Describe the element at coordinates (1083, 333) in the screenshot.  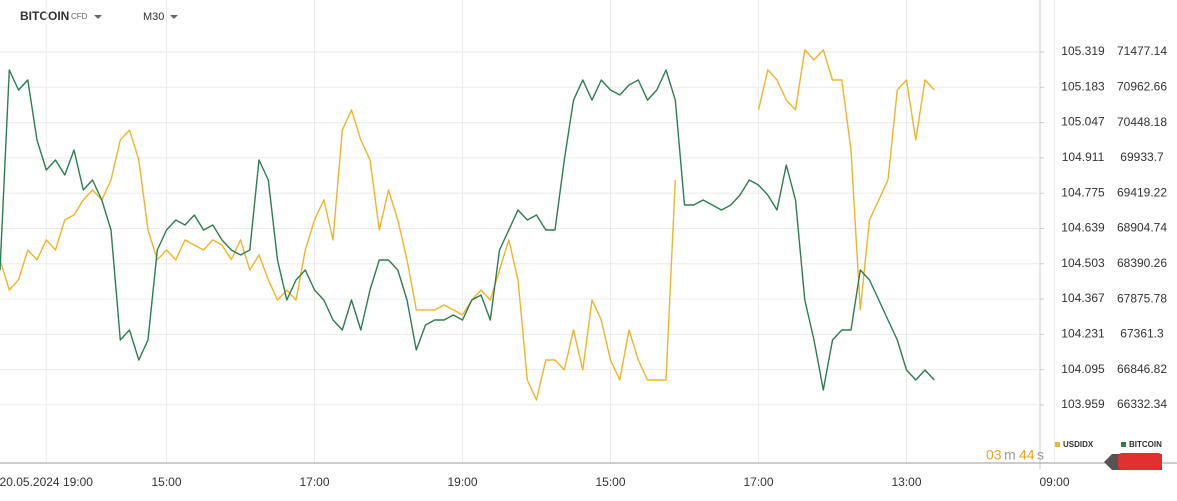
I see `y-tick-label: 104.231` at that location.